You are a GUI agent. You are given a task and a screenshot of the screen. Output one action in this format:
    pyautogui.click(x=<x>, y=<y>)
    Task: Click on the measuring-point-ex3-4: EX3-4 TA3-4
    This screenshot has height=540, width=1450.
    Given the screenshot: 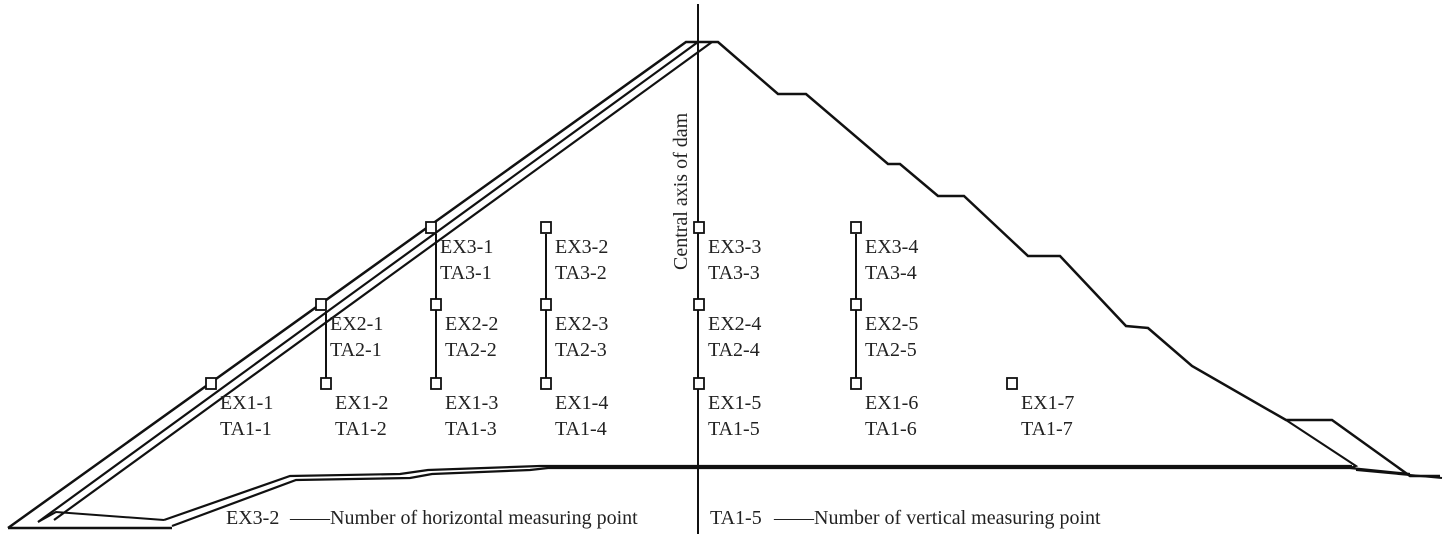 What is the action you would take?
    pyautogui.click(x=884, y=252)
    